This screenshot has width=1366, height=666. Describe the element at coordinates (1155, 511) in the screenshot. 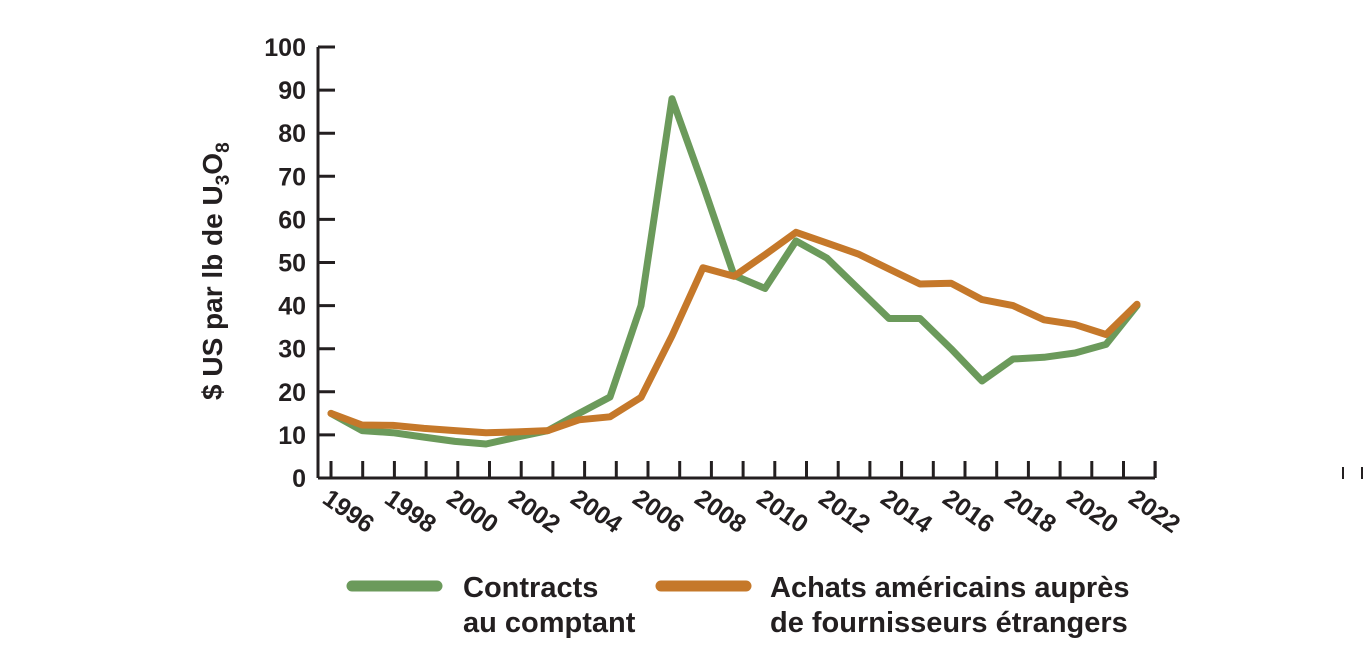

I see `x-tick-label: 2022` at that location.